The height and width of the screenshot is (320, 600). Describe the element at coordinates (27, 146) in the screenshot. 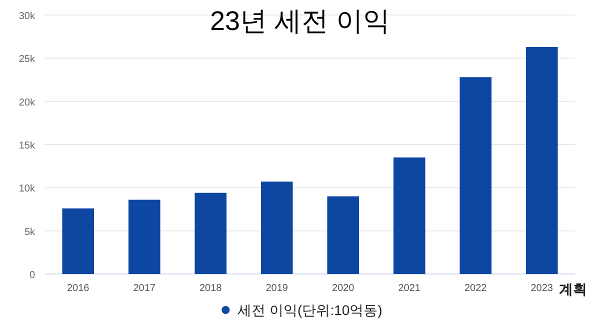

I see `y-tick-label: 15k` at that location.